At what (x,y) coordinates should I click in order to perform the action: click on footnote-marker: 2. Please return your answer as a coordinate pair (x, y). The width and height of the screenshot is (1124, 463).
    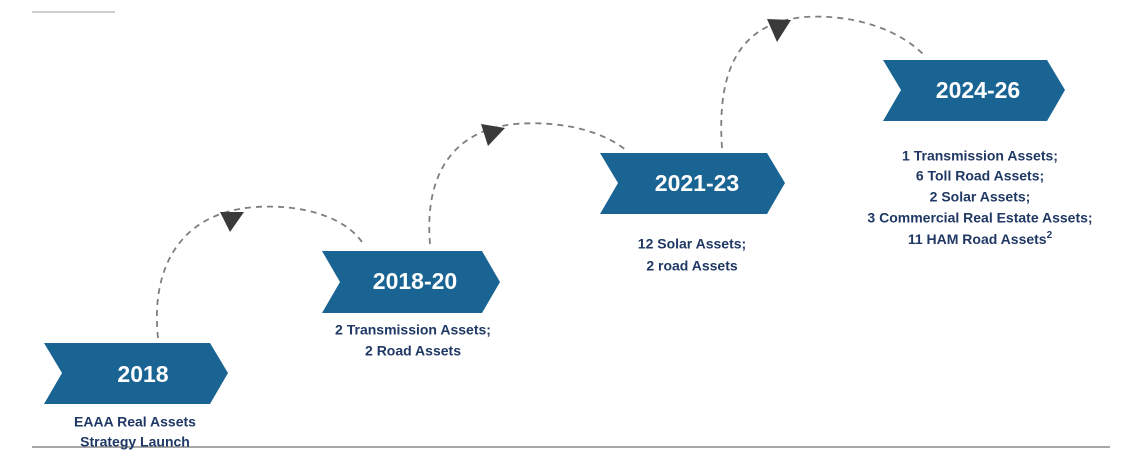
    Looking at the image, I should click on (1050, 235).